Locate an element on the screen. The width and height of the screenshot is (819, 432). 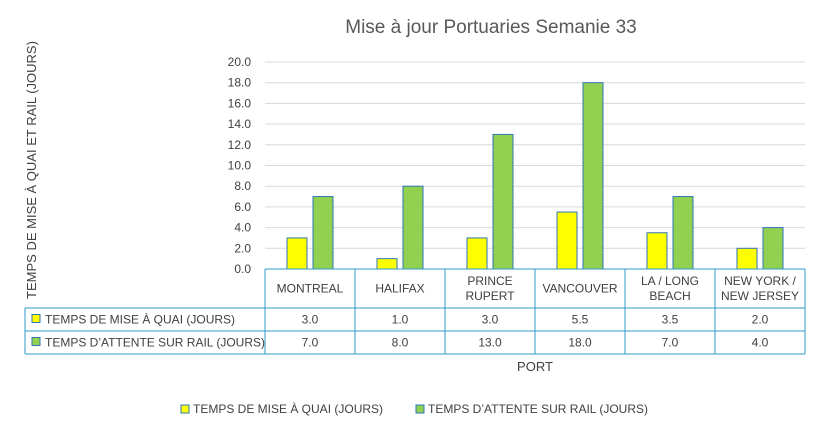
category-label: BEACH is located at coordinates (669, 296).